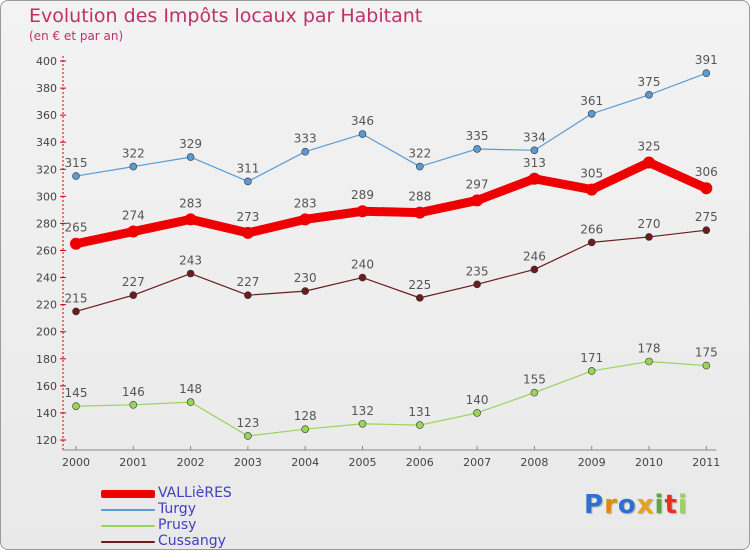 This screenshot has height=550, width=750. Describe the element at coordinates (305, 278) in the screenshot. I see `data-label-3: 230` at that location.